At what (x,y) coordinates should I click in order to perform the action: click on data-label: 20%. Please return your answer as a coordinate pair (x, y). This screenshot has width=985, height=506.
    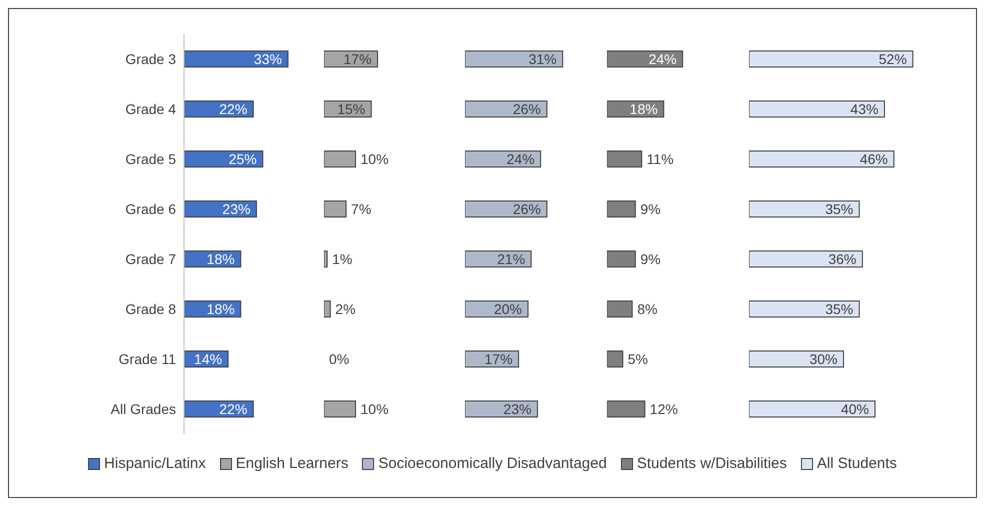
    Looking at the image, I should click on (508, 308).